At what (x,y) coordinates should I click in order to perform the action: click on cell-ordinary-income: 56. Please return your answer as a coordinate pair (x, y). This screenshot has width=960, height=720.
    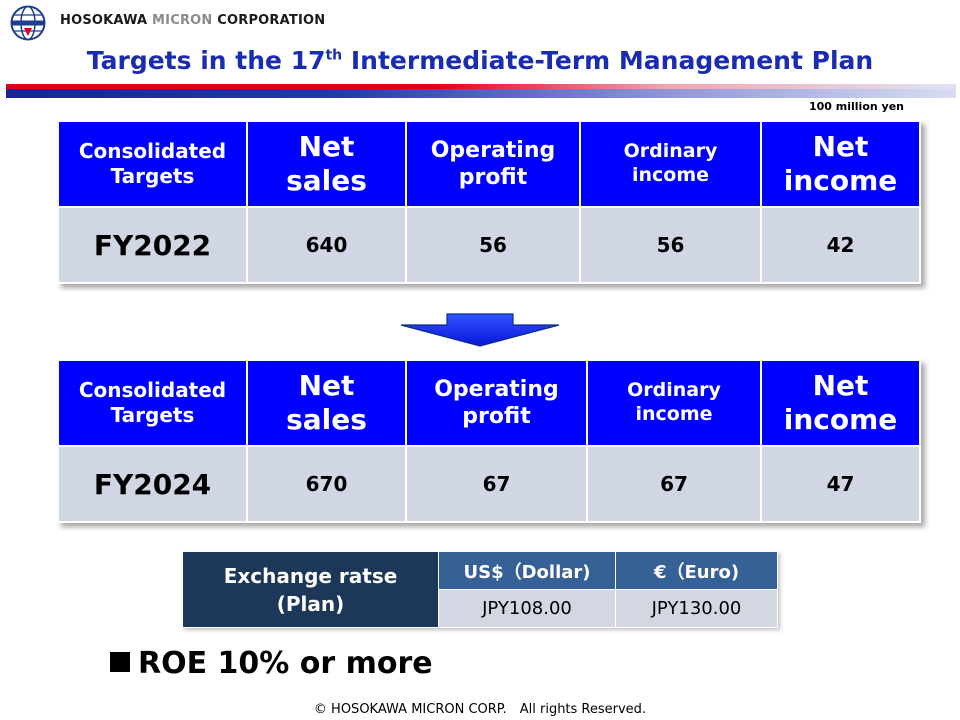
    Looking at the image, I should click on (670, 245).